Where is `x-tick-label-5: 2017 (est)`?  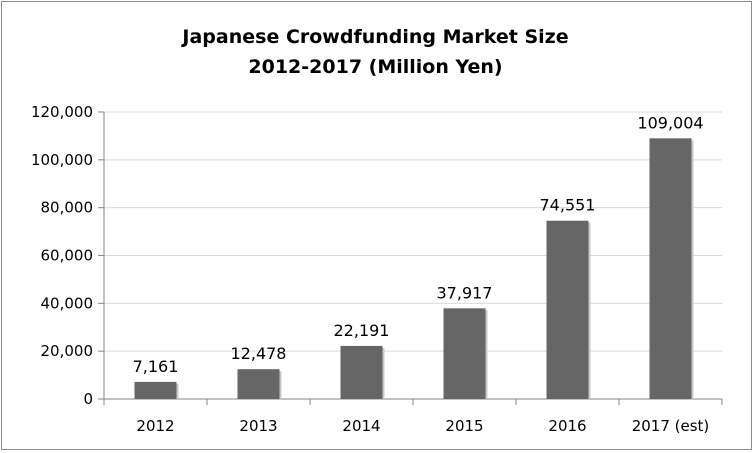
x-tick-label-5: 2017 (est) is located at coordinates (671, 426).